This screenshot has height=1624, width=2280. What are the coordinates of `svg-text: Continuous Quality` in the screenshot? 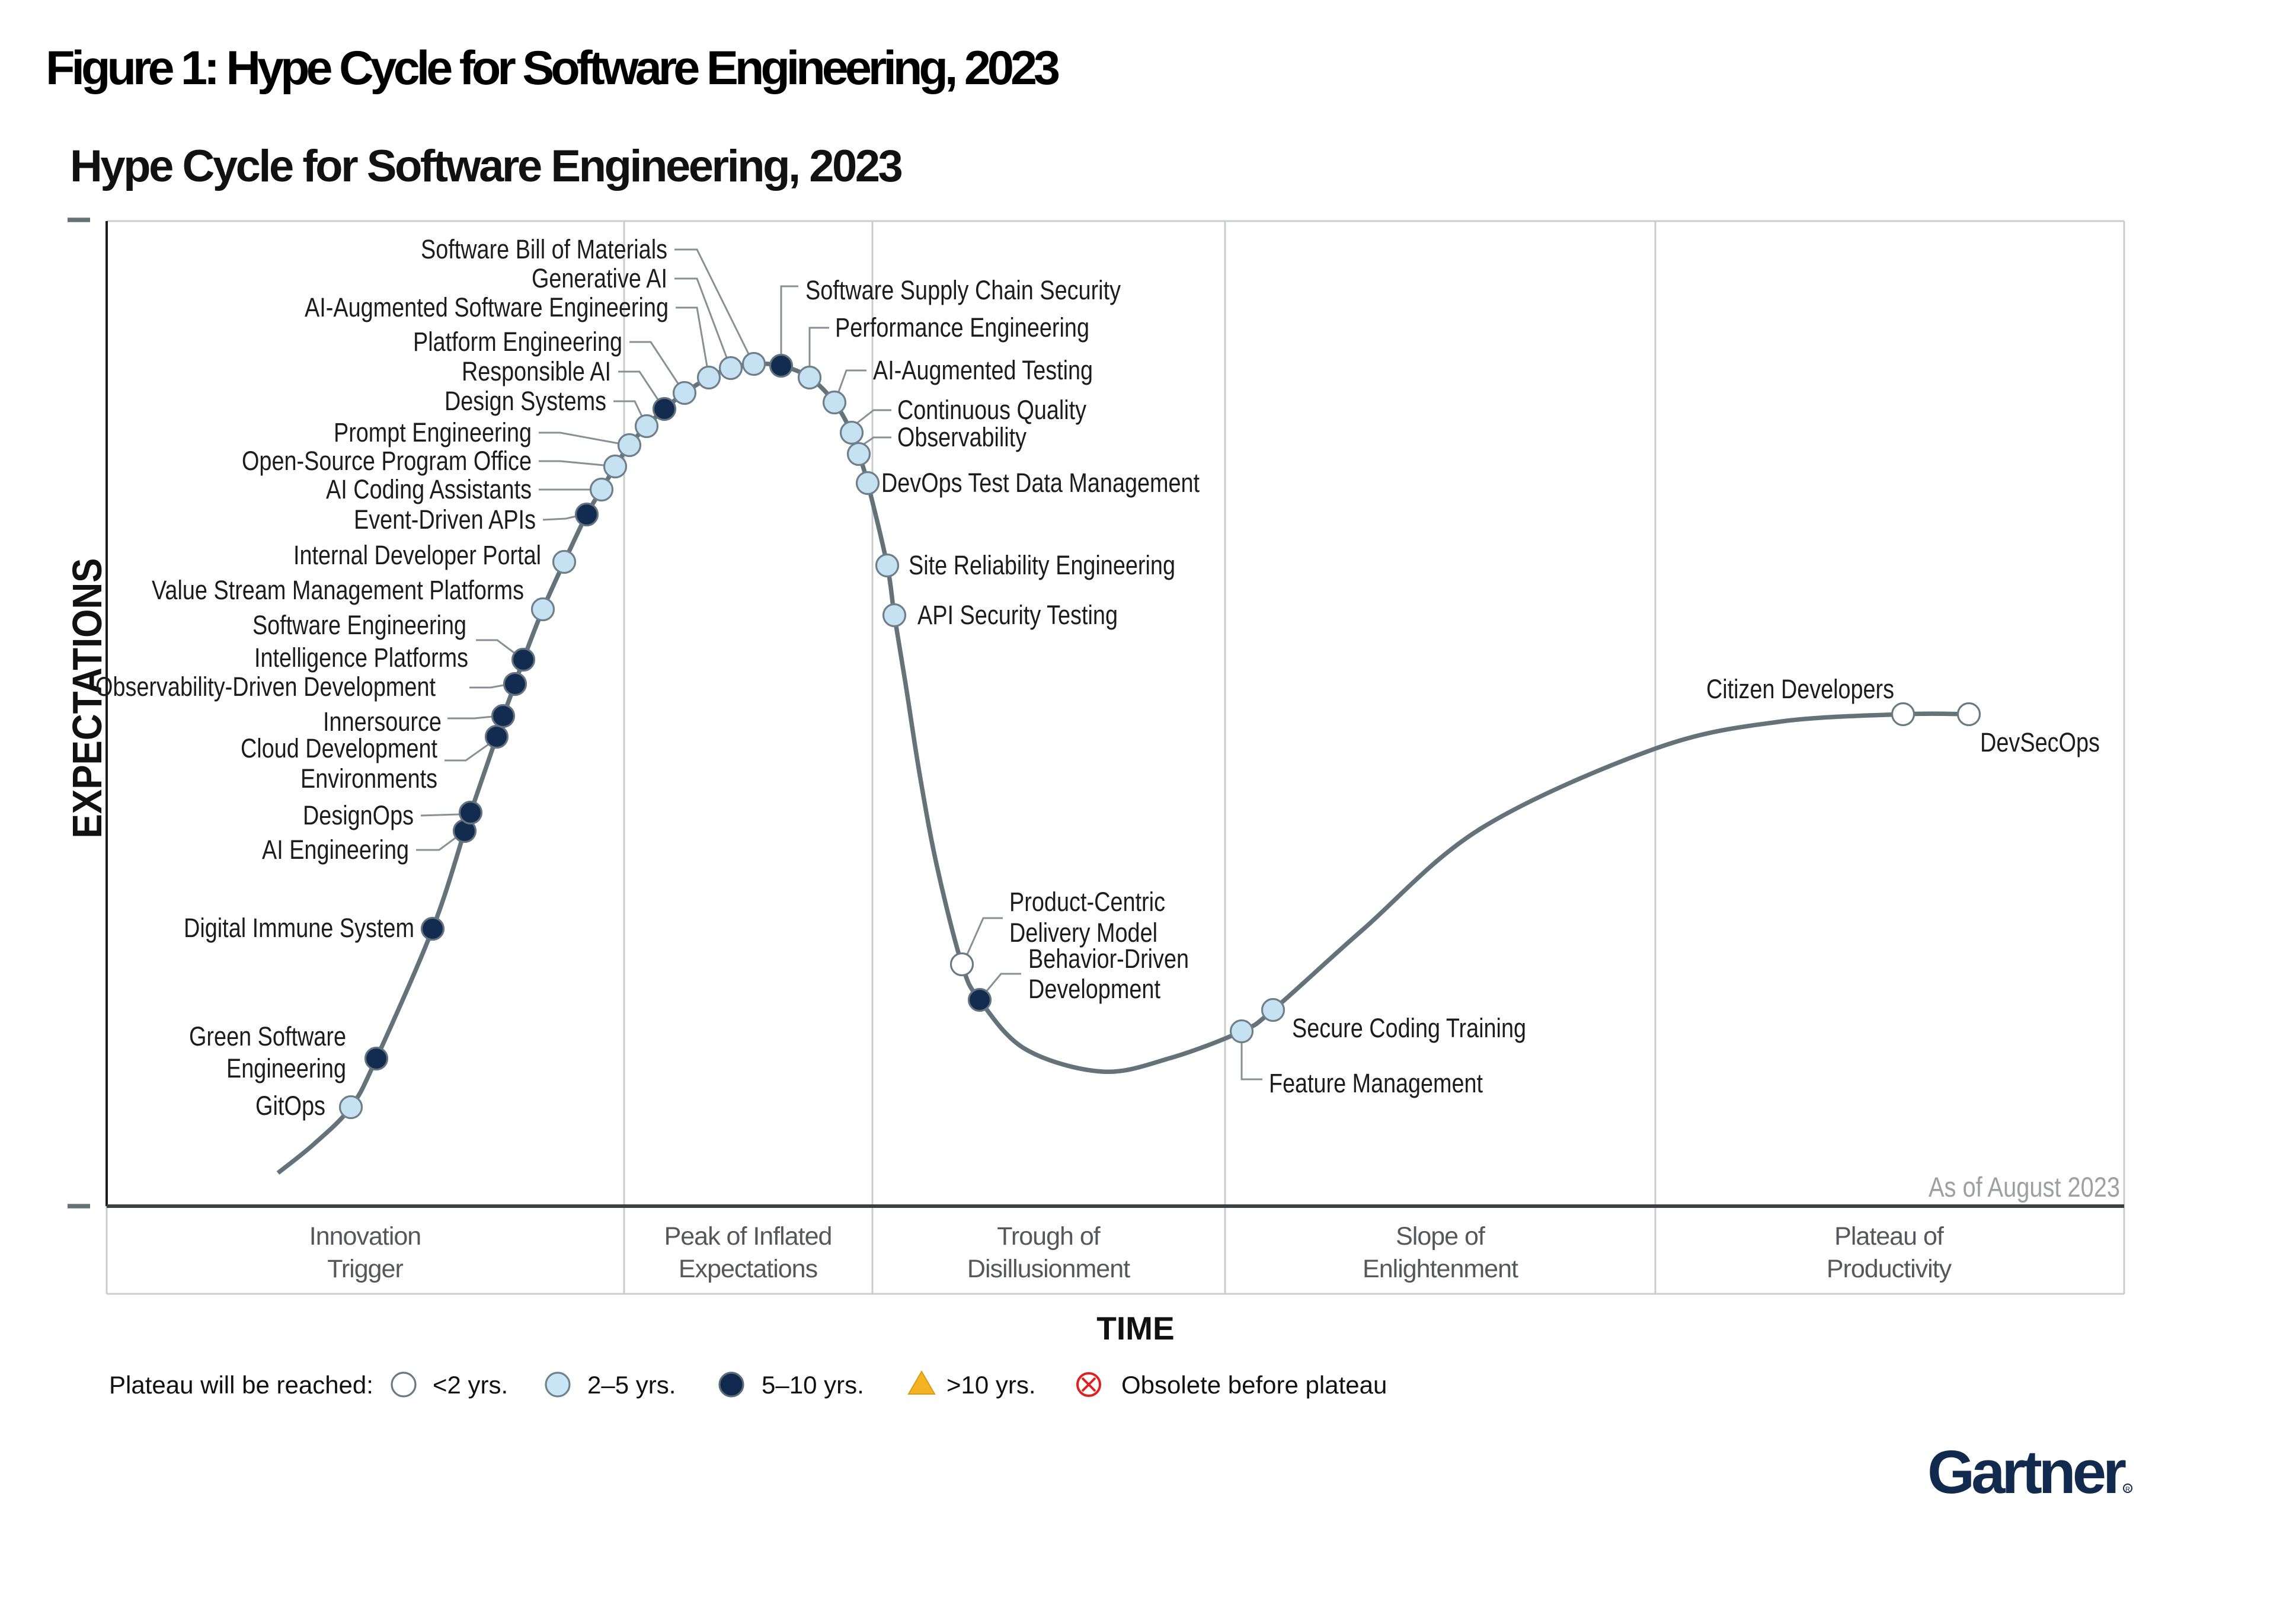 It's located at (991, 410).